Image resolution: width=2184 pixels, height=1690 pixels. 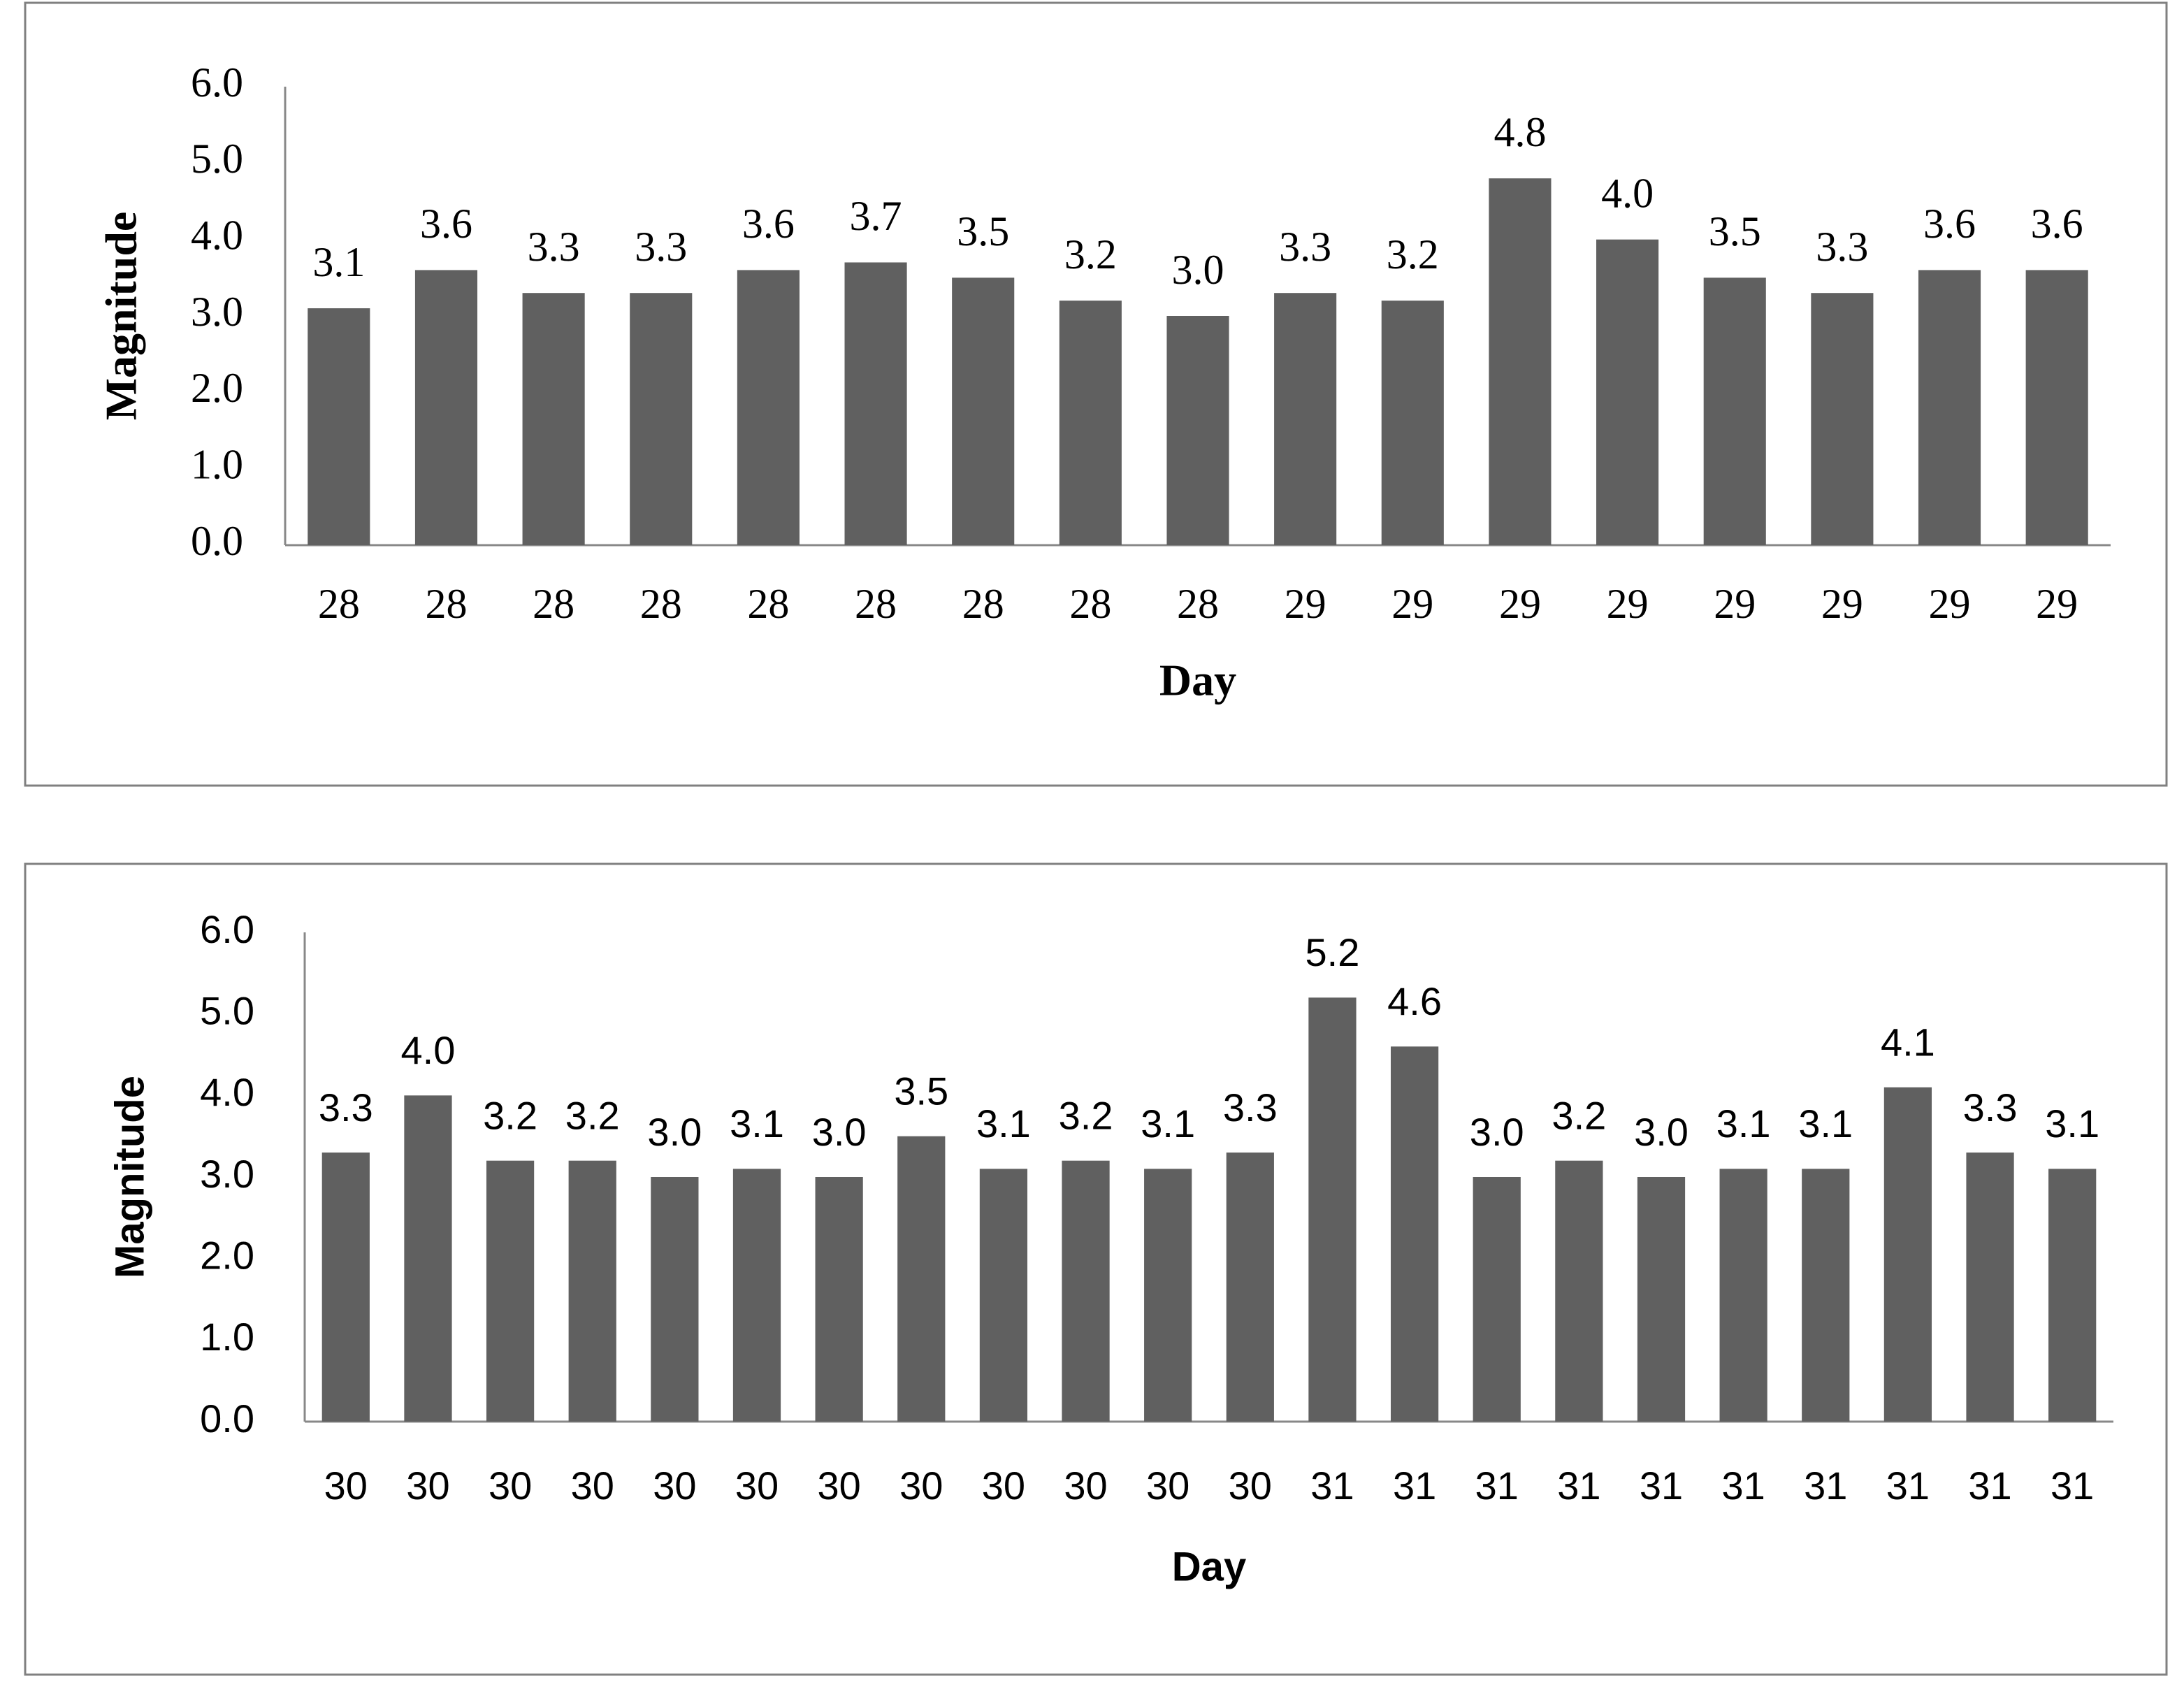 What do you see at coordinates (129, 1177) in the screenshot?
I see `y-axis-title: Magnitude` at bounding box center [129, 1177].